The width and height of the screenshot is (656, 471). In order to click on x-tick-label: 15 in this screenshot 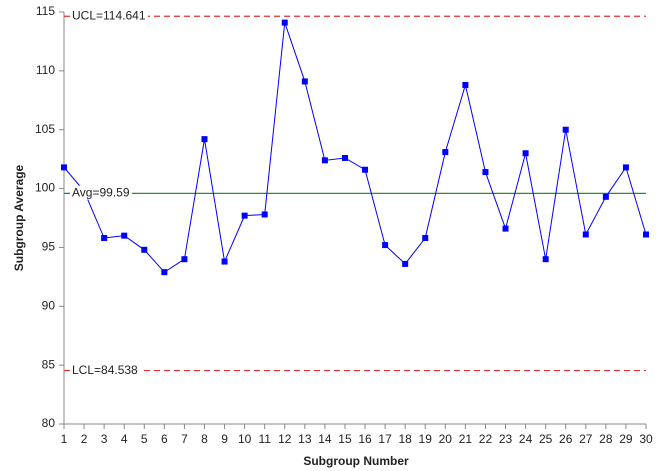, I will do `click(345, 439)`.